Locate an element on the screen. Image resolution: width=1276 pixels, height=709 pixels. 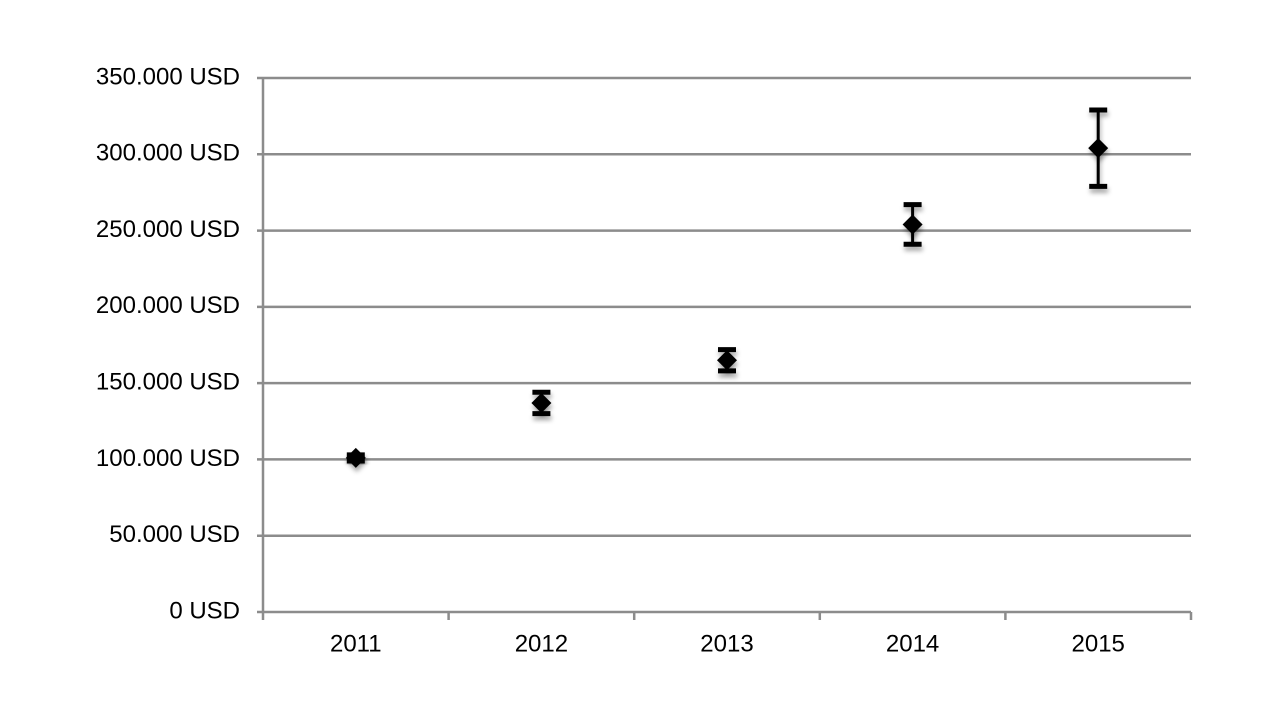
x-tick-label: 2015 is located at coordinates (1098, 643).